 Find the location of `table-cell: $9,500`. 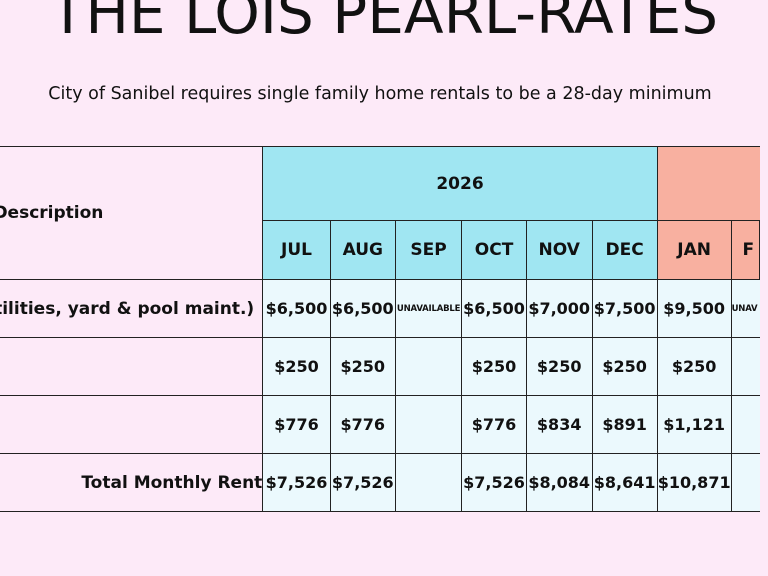

table-cell: $9,500 is located at coordinates (694, 308).